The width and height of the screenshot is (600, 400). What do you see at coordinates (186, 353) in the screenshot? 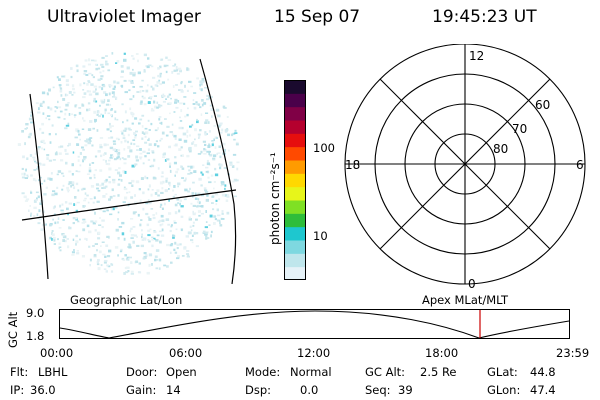
I see `timeline-x-tick-0600: 06:00` at bounding box center [186, 353].